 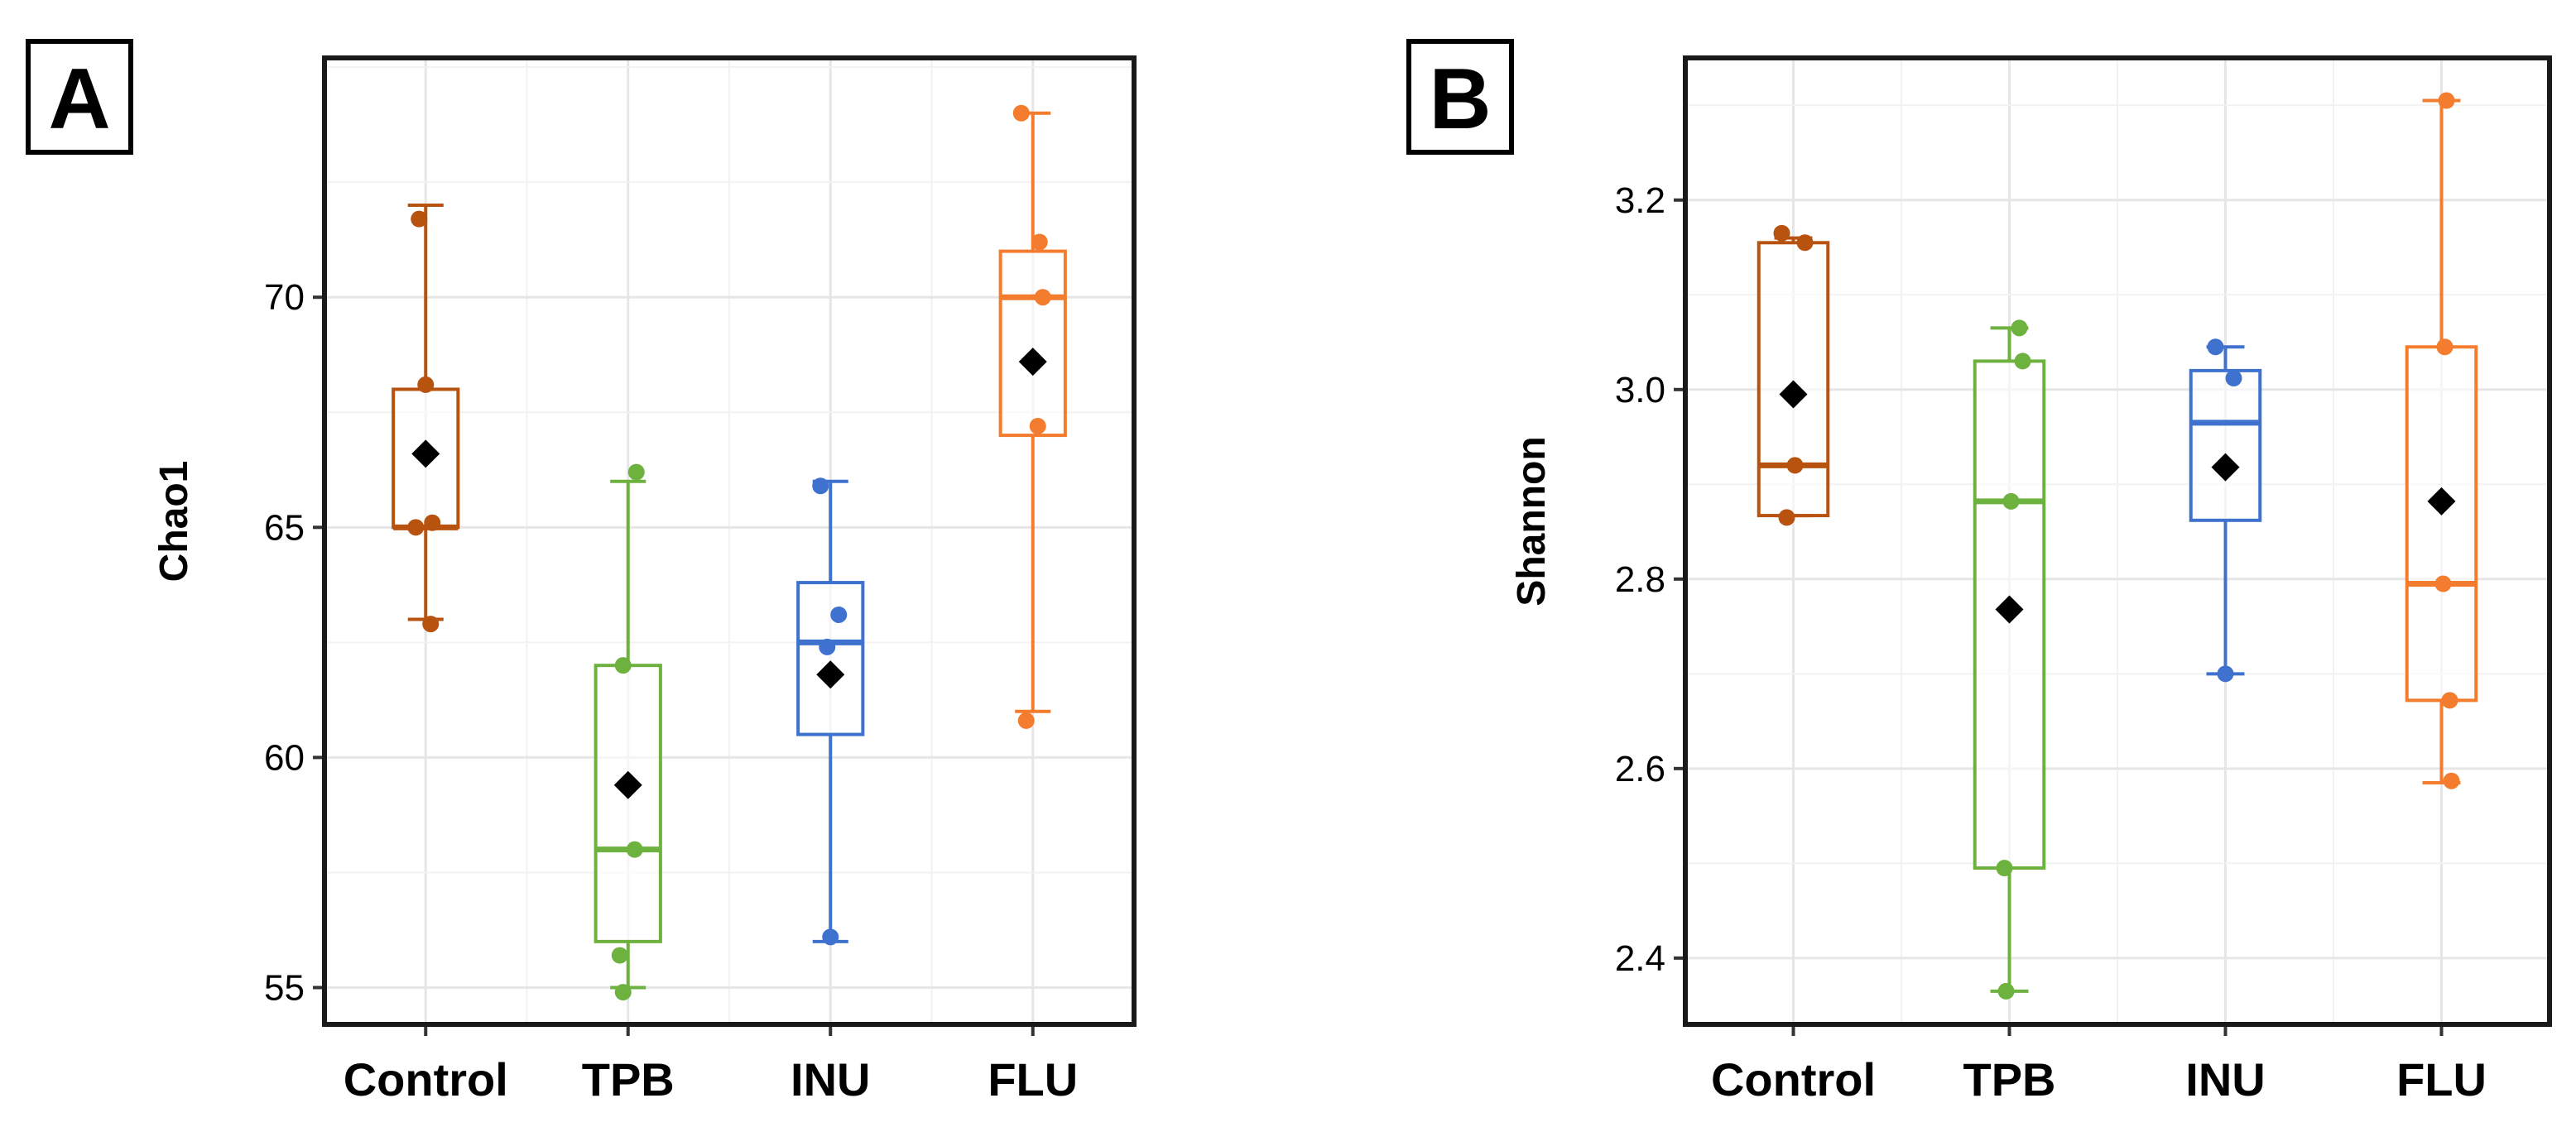 I want to click on panel-a-mean-marker-control, so click(x=425, y=453).